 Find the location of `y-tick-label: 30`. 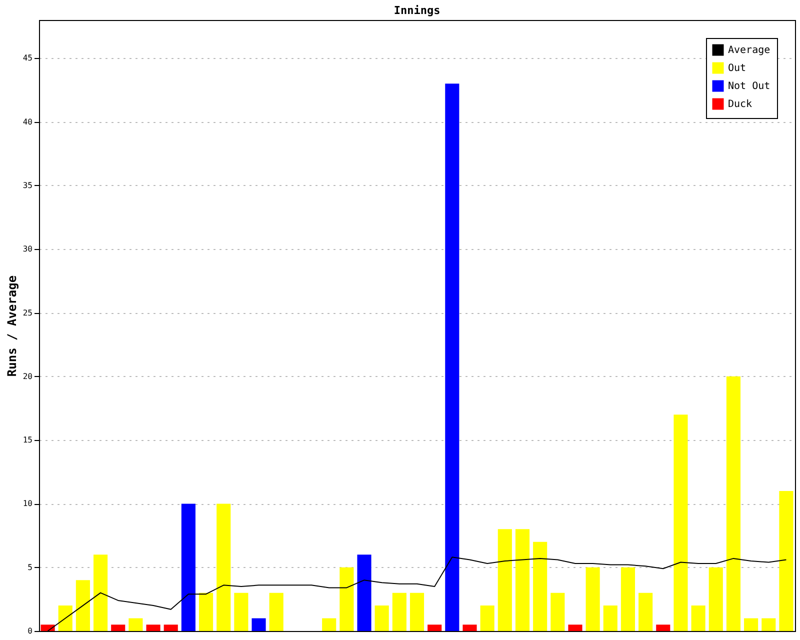

y-tick-label: 30 is located at coordinates (27, 249).